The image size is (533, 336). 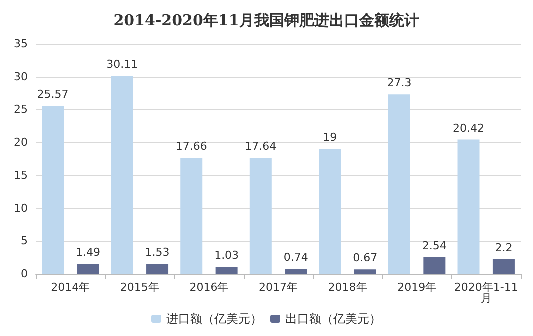 What do you see at coordinates (365, 258) in the screenshot?
I see `data-label: 0.67` at bounding box center [365, 258].